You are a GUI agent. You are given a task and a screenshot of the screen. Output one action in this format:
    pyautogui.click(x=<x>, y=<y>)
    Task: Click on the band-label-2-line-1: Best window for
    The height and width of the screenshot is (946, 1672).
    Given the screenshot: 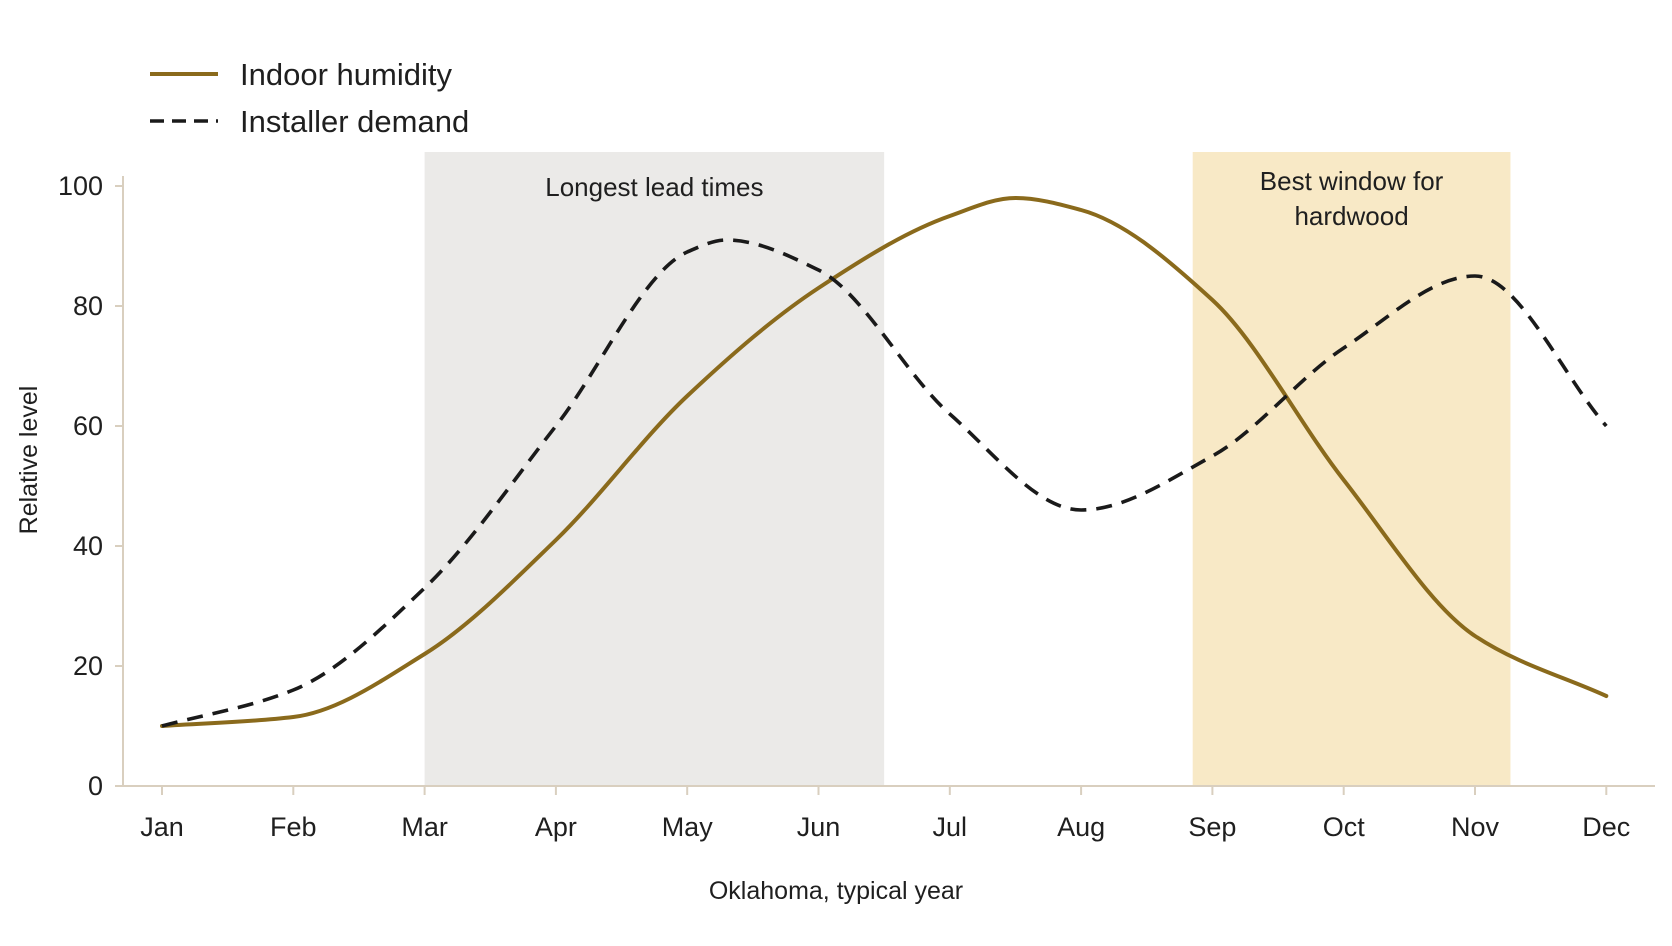 What is the action you would take?
    pyautogui.click(x=1352, y=181)
    